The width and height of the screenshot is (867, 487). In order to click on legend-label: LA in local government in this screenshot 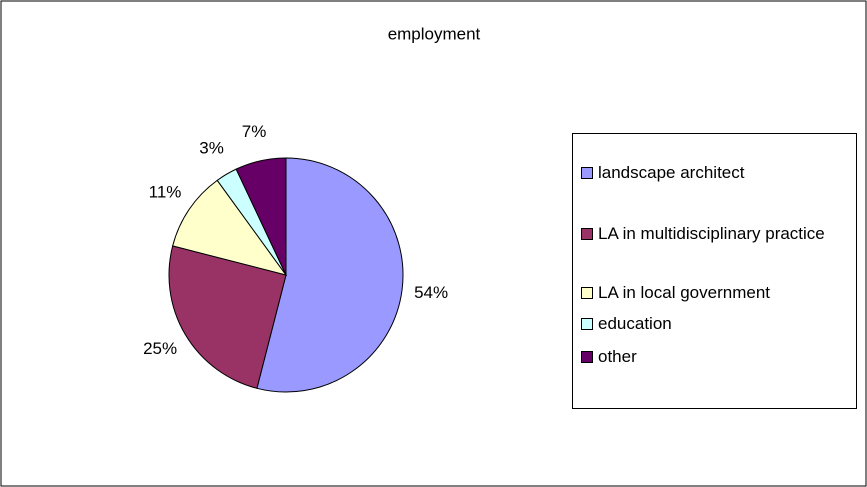, I will do `click(684, 292)`.